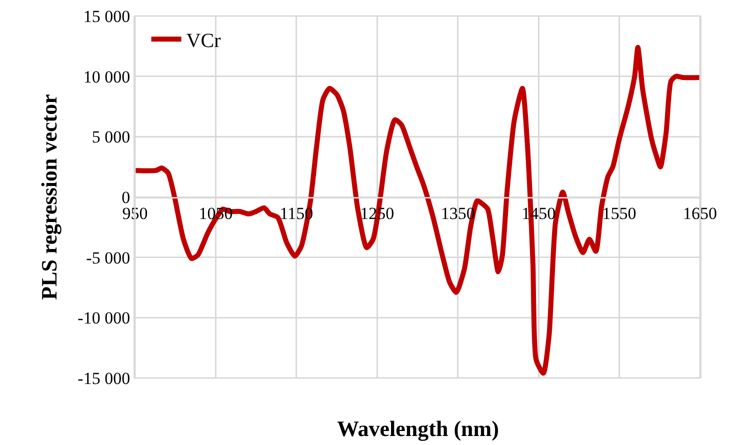  What do you see at coordinates (204, 41) in the screenshot?
I see `legend-label: VCr` at bounding box center [204, 41].